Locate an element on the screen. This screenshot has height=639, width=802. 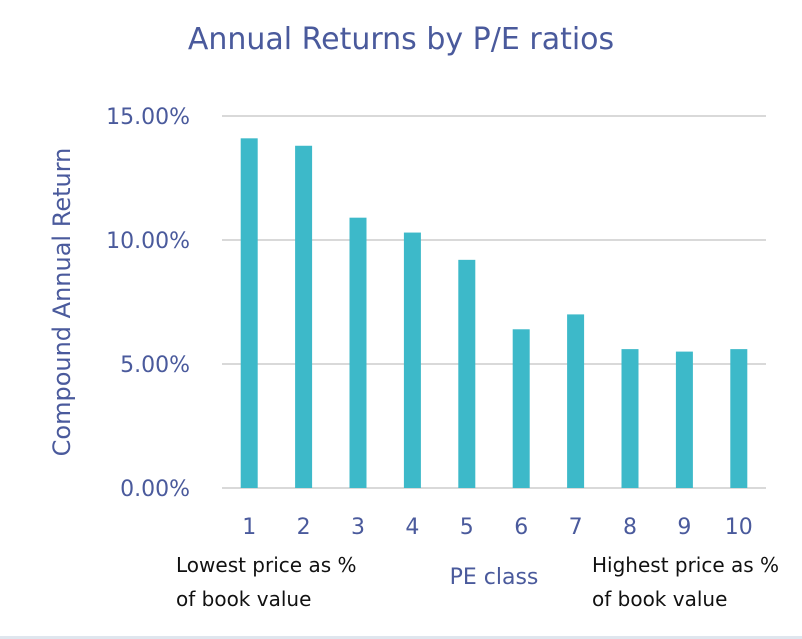
x-tick-labels: 1 2 3 4 5 6 7 8 9 10 is located at coordinates (497, 527).